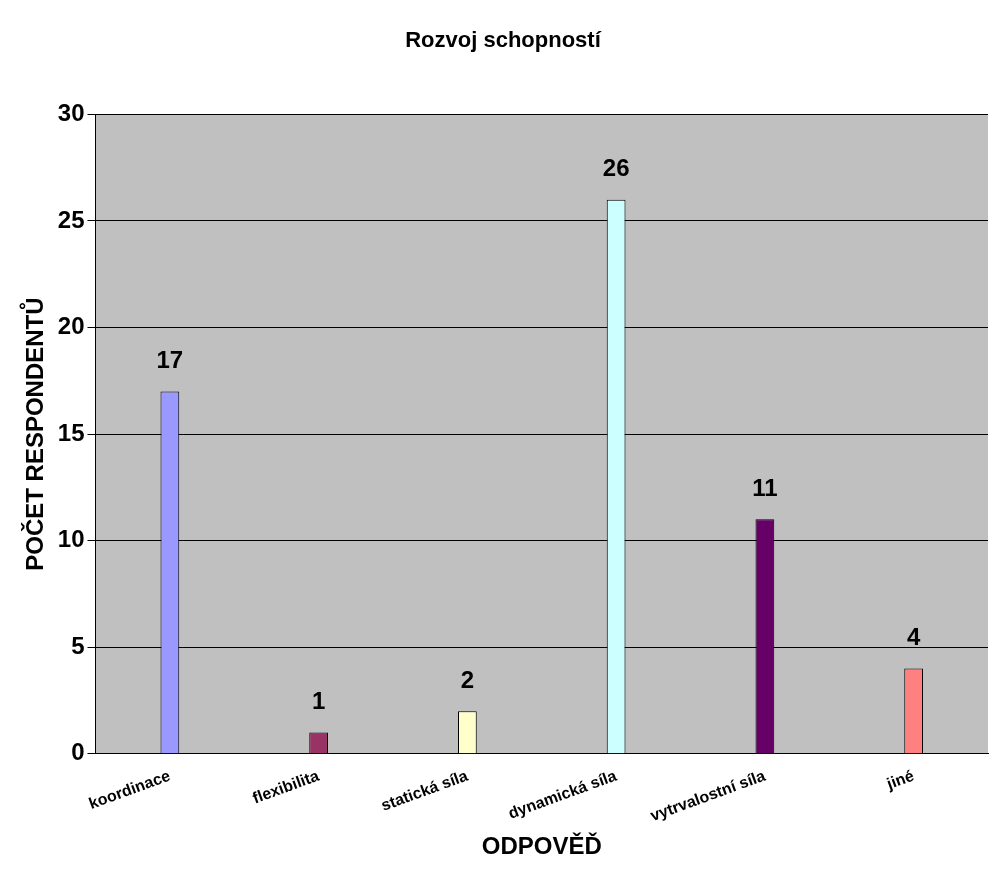  What do you see at coordinates (71, 326) in the screenshot?
I see `y-tick-label: 20` at bounding box center [71, 326].